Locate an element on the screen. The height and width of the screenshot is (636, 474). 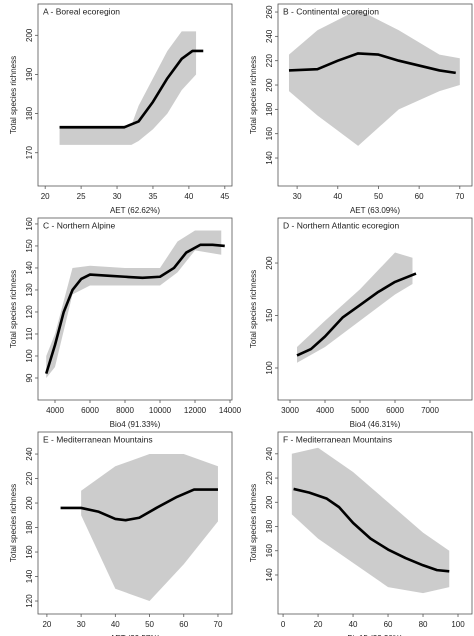
x-tick-label: 8000 is located at coordinates (125, 410).